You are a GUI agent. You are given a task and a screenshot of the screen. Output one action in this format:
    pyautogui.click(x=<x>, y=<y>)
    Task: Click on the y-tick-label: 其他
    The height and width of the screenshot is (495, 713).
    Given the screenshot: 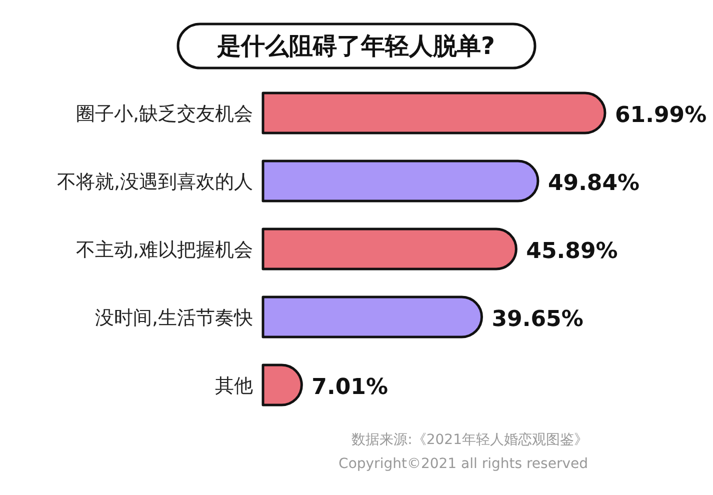 What is the action you would take?
    pyautogui.click(x=234, y=386)
    